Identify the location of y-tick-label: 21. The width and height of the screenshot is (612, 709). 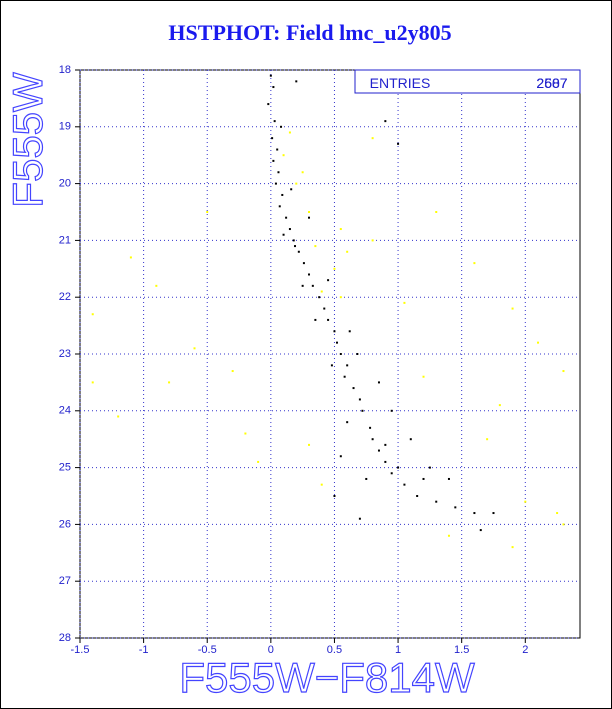
(65, 240).